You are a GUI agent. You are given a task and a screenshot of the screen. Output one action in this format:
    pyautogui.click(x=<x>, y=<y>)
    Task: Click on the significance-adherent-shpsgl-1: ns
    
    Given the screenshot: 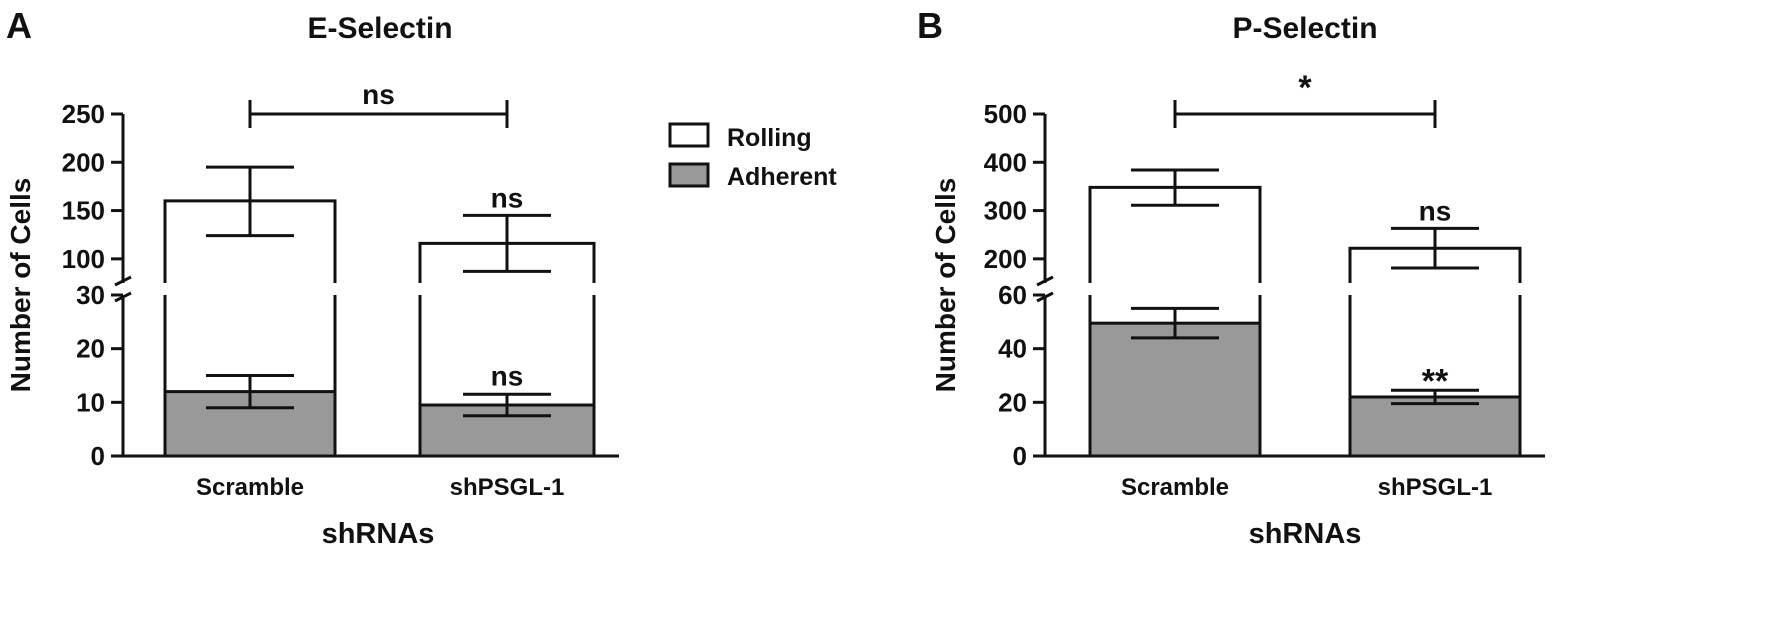 What is the action you would take?
    pyautogui.click(x=507, y=375)
    